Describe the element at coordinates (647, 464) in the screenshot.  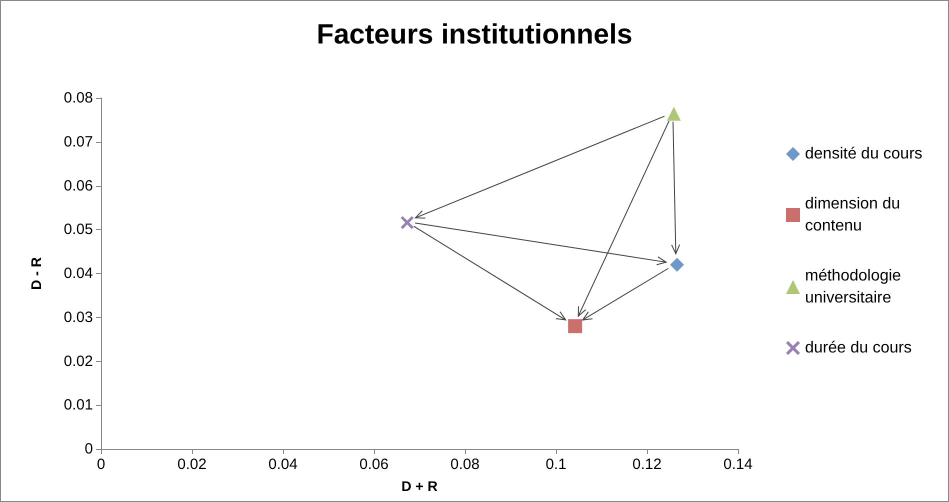
I see `x-tick-label: 0.12` at that location.